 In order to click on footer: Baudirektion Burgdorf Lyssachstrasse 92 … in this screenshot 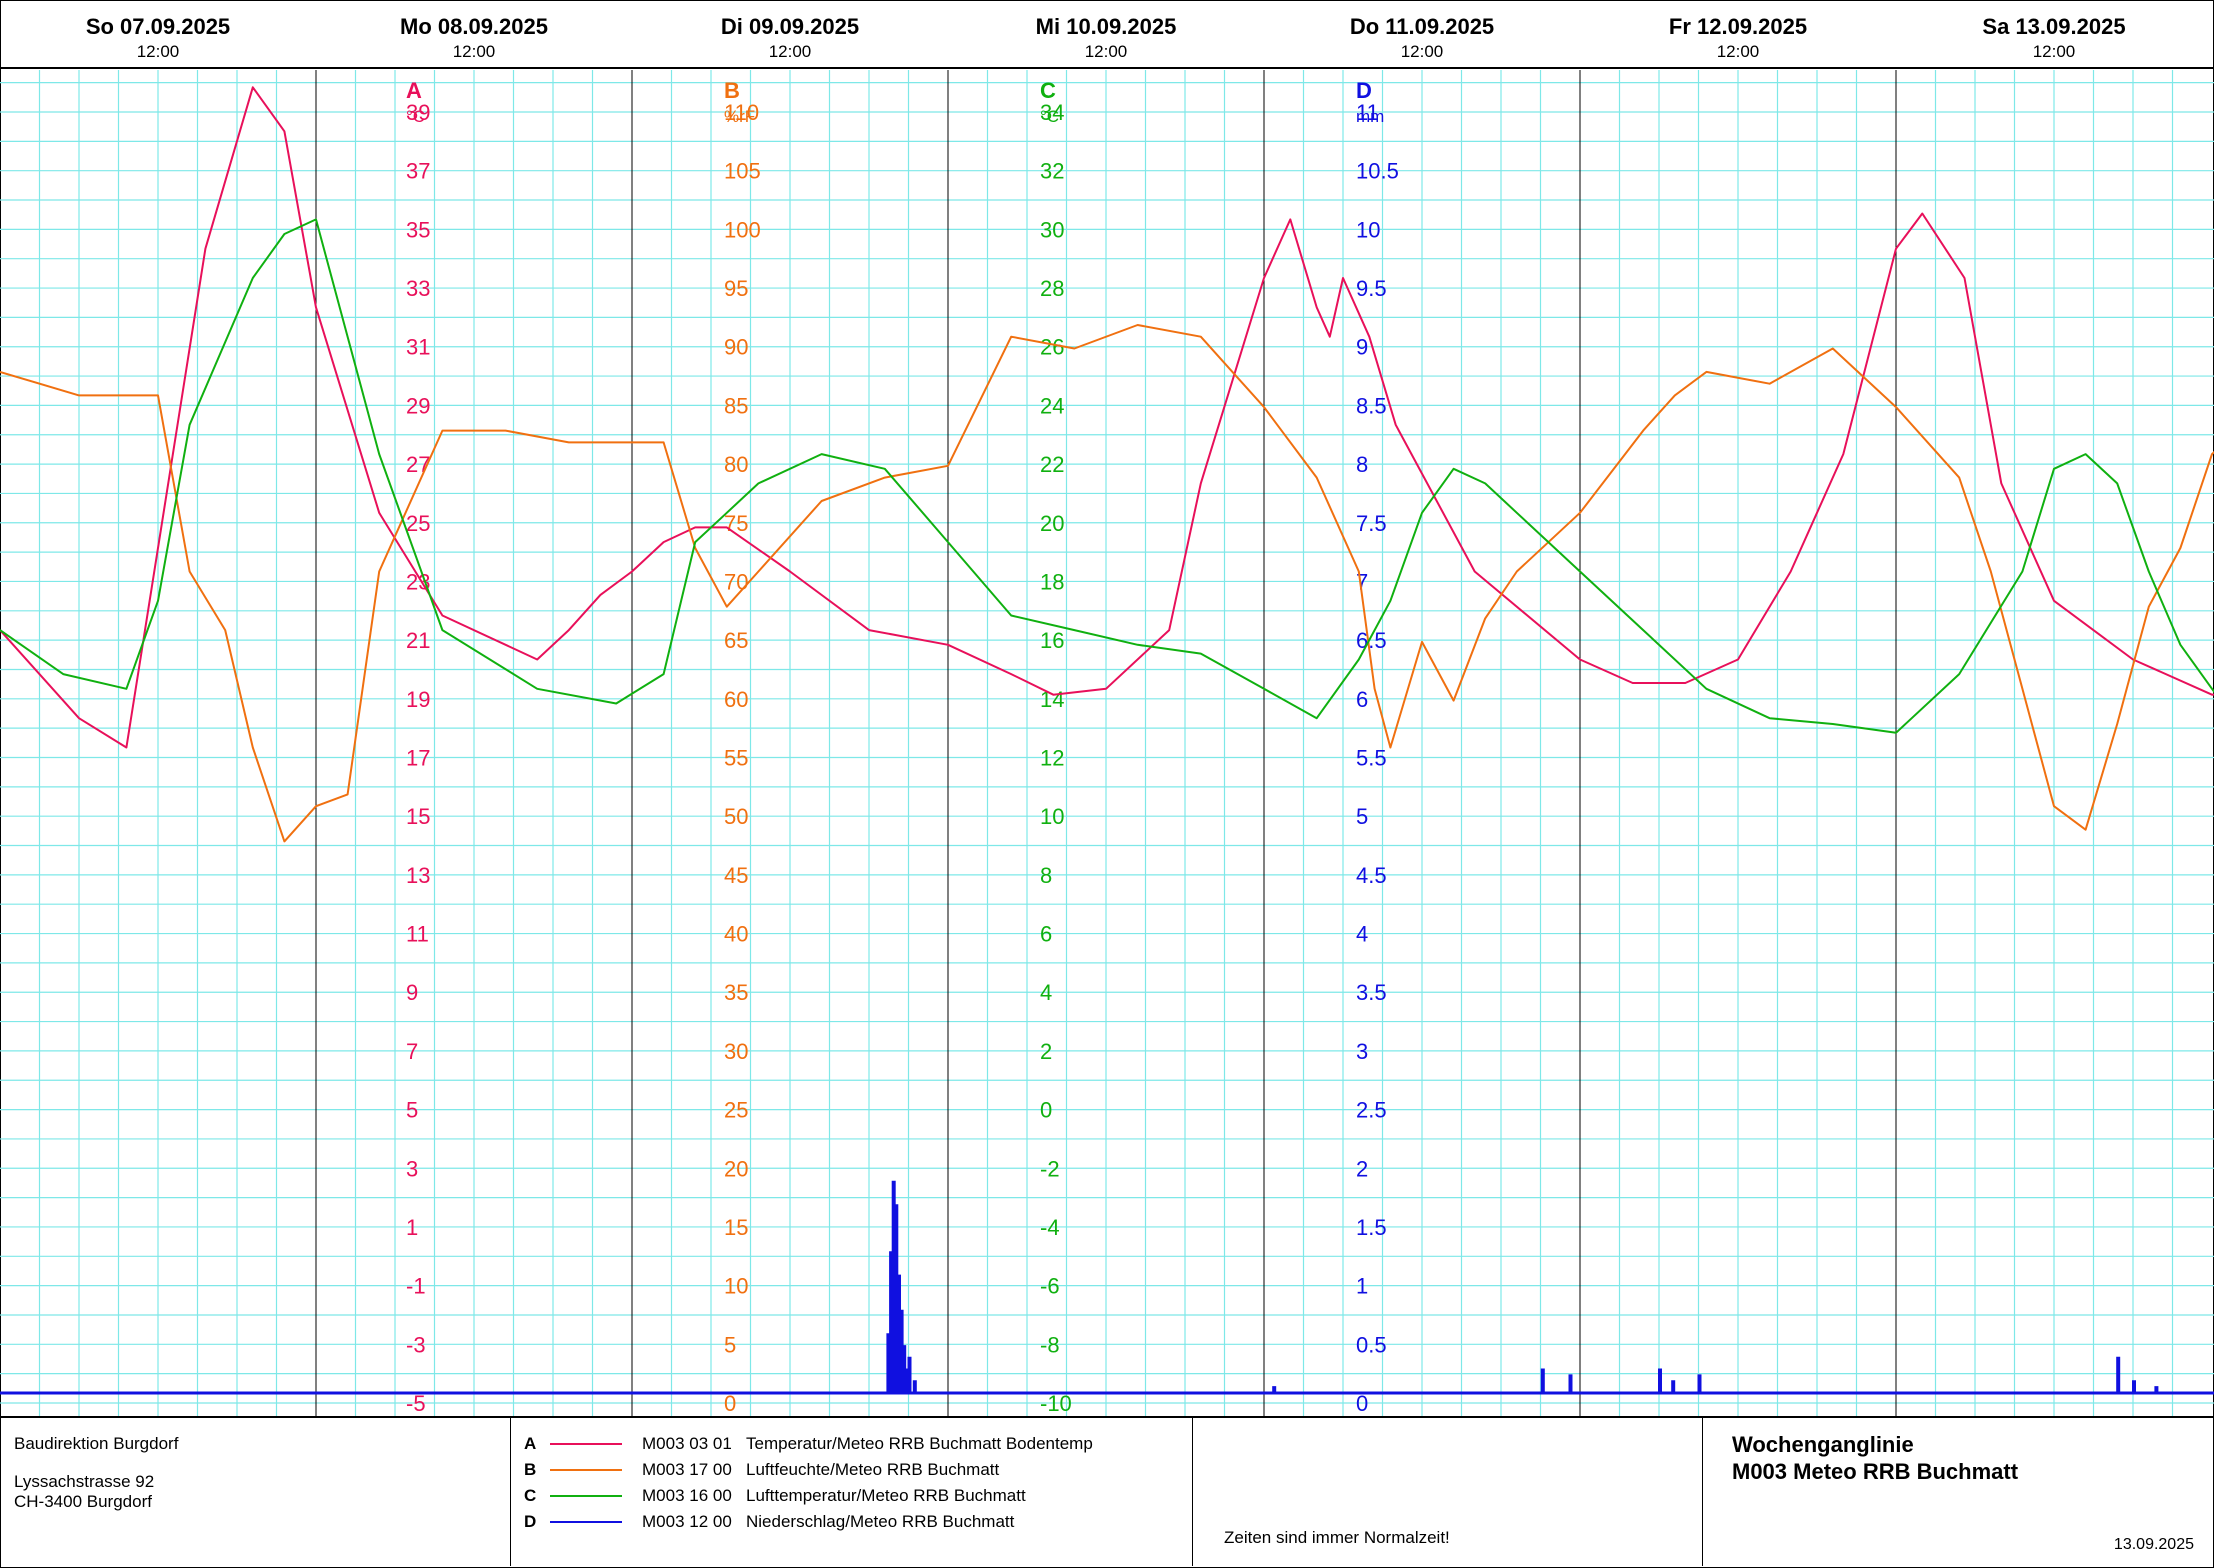, I will do `click(1107, 1492)`.